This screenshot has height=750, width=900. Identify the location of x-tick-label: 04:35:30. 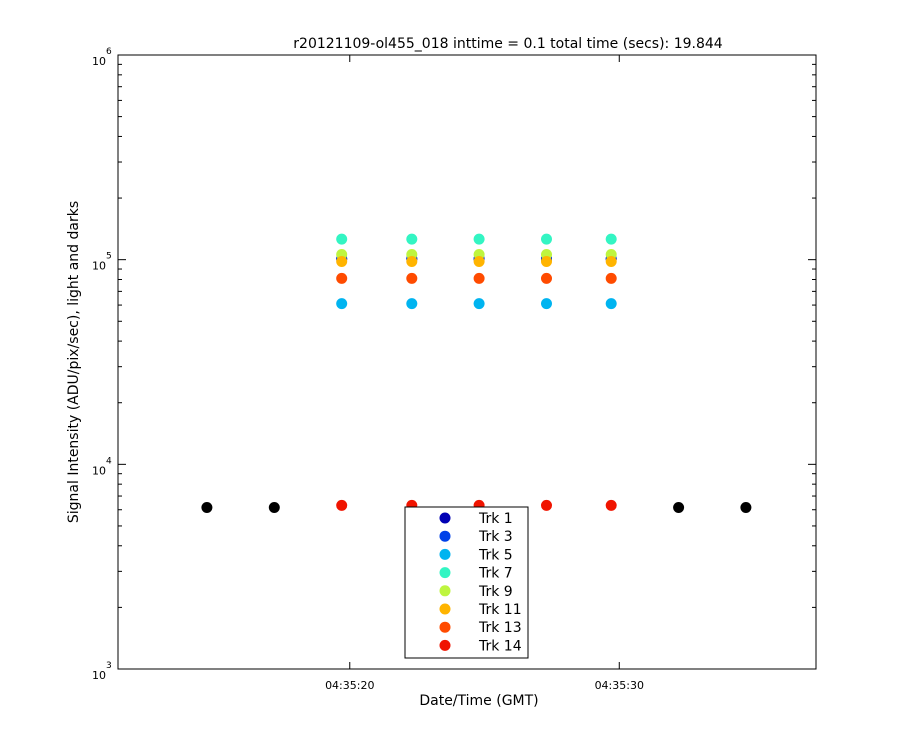
(619, 685).